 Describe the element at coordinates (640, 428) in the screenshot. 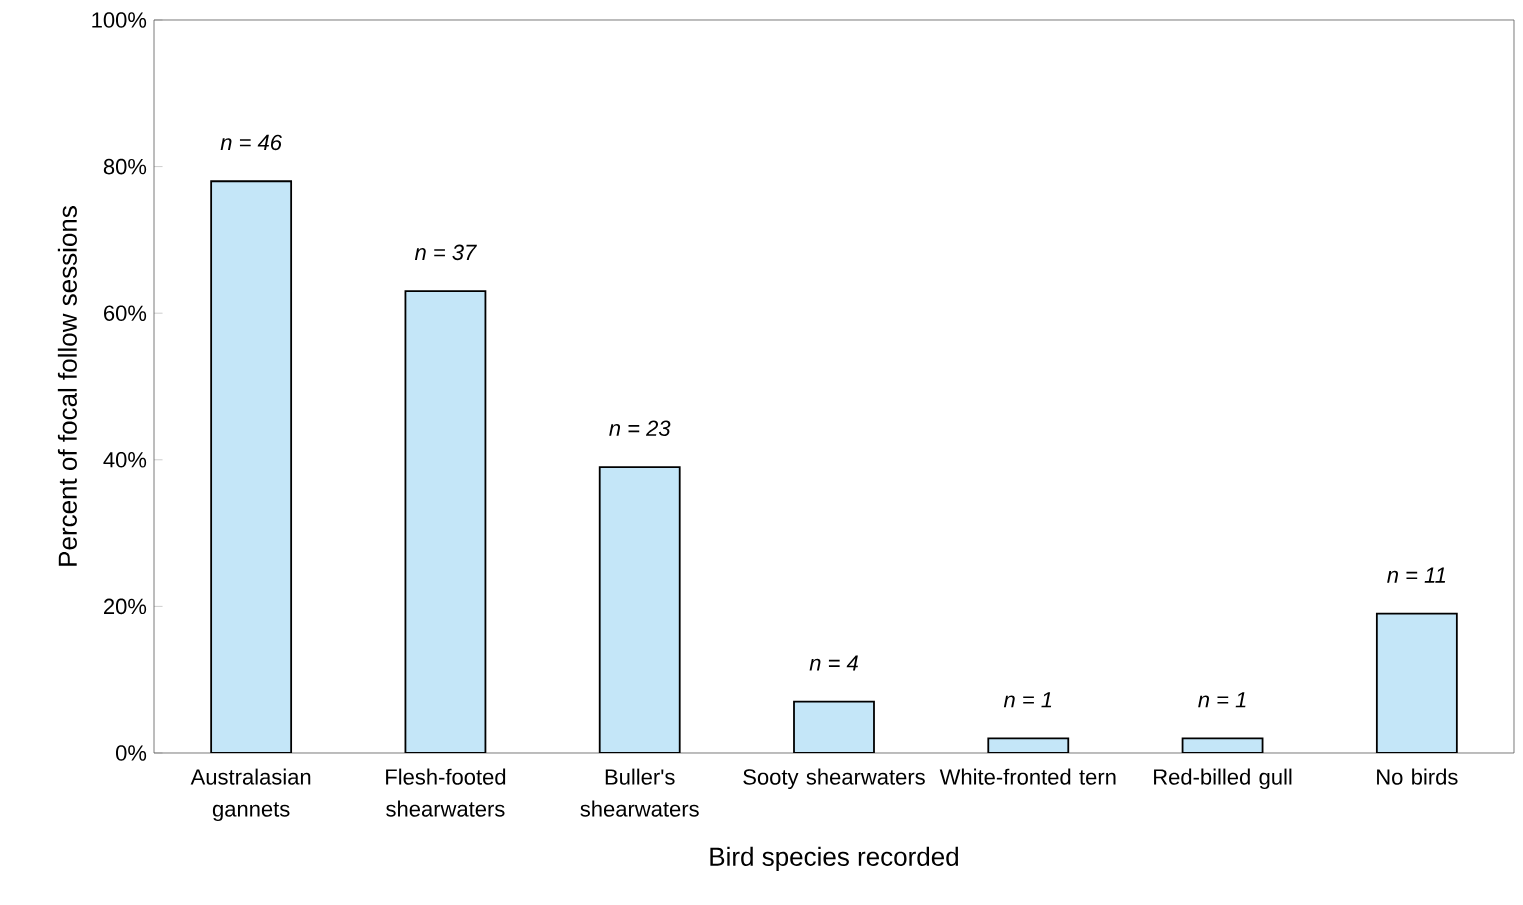

I see `annotation: n = 23` at that location.